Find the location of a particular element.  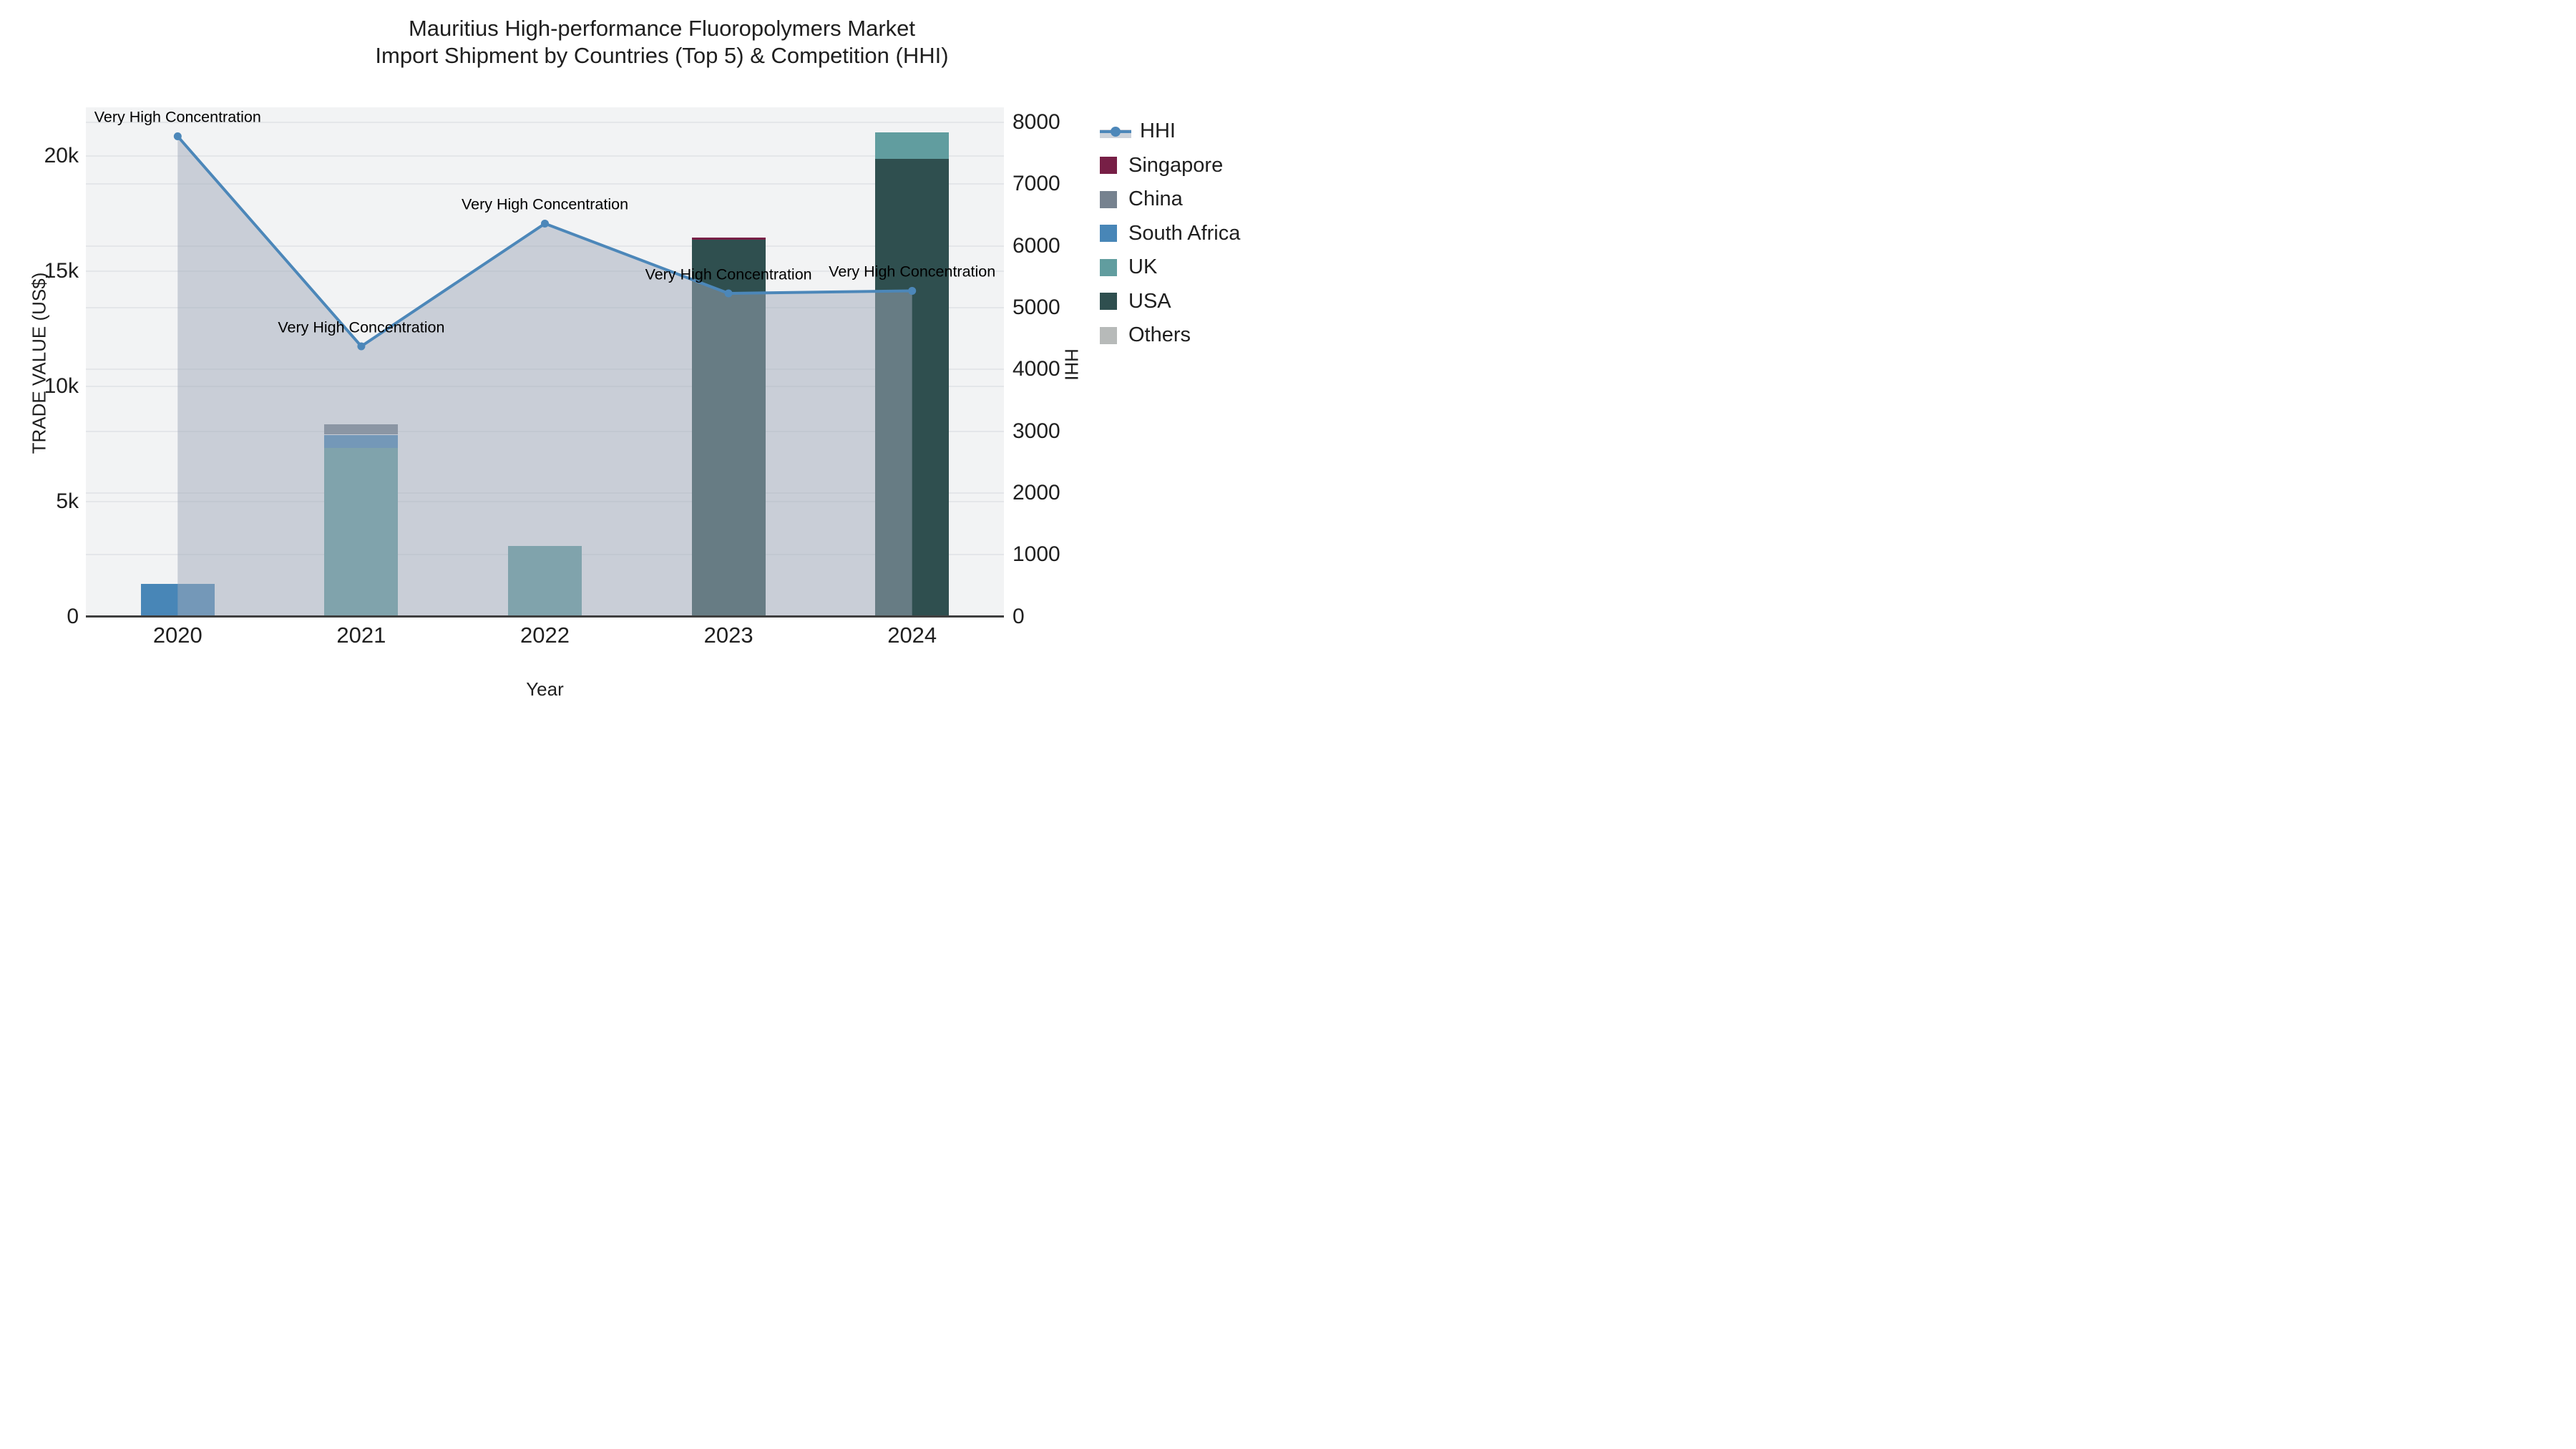

legend-label: Others is located at coordinates (1159, 335).